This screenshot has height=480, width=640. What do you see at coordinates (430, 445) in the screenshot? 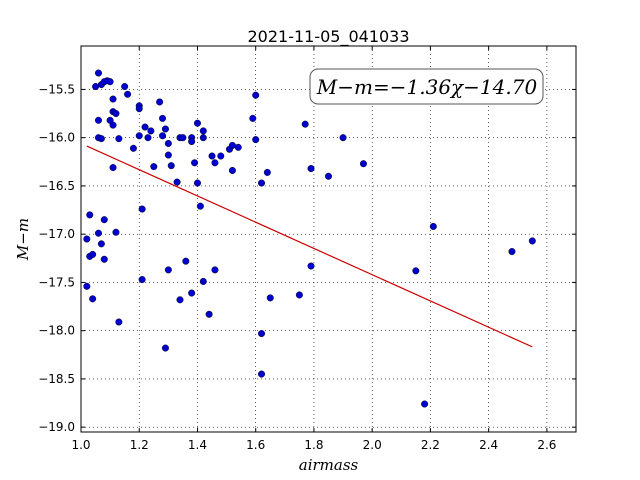
I see `x-tick-label: 2.2` at bounding box center [430, 445].